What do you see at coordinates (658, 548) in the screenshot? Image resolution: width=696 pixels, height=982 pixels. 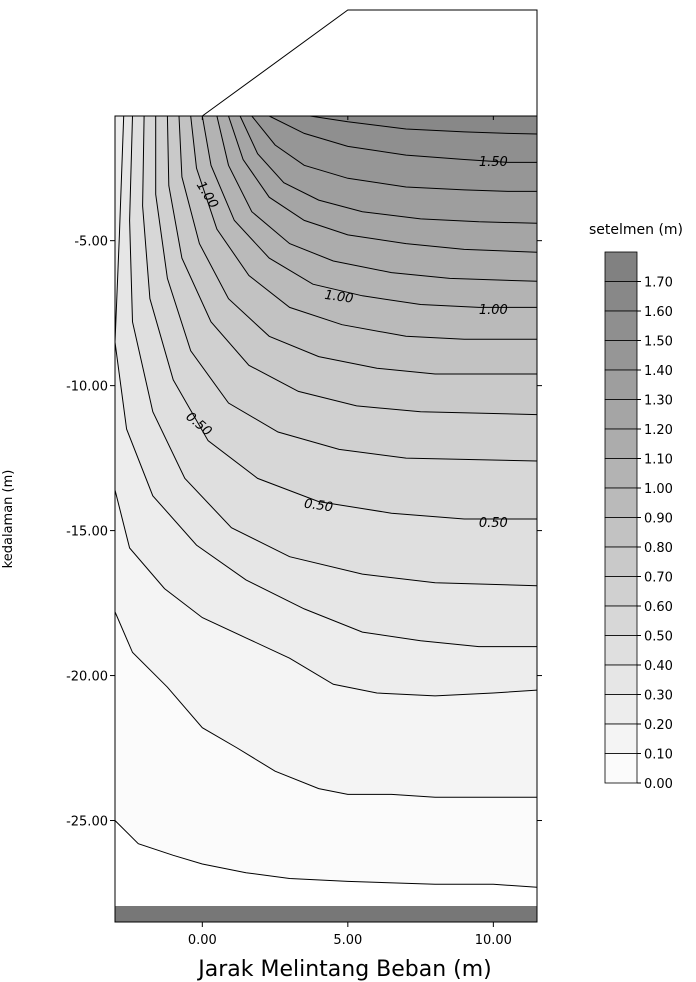 I see `legend-label: 0.80` at bounding box center [658, 548].